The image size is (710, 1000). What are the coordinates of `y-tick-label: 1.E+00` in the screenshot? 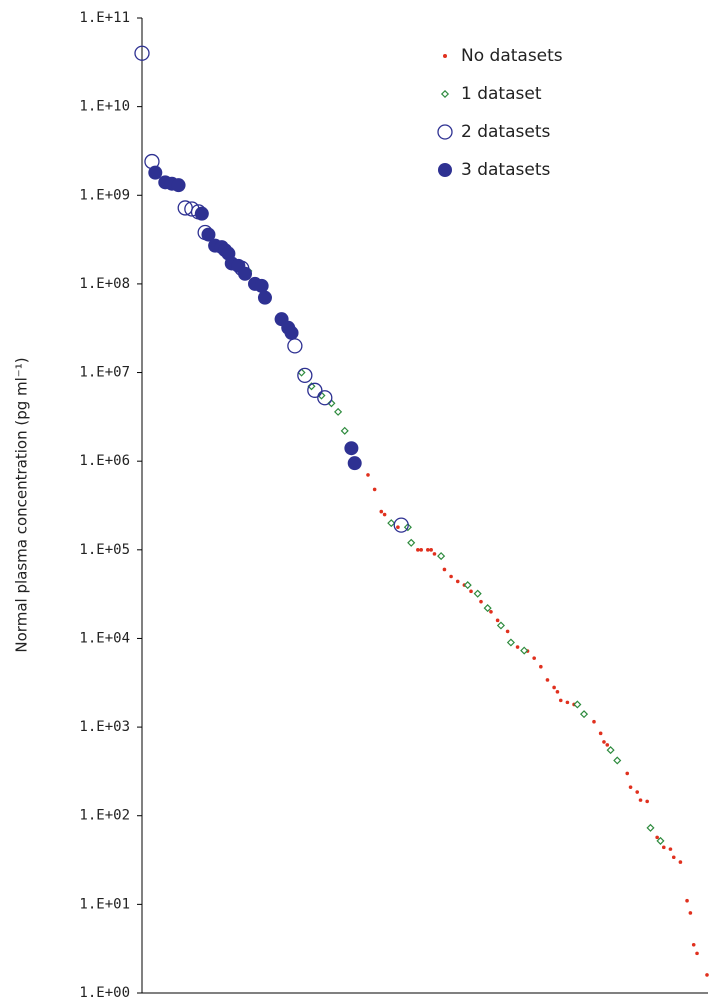 It's located at (104, 992).